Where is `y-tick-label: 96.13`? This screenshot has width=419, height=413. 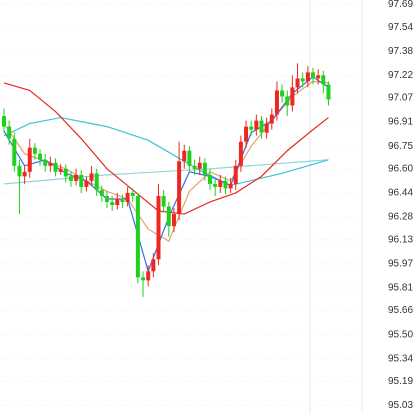 y-tick-label: 96.13 is located at coordinates (400, 239).